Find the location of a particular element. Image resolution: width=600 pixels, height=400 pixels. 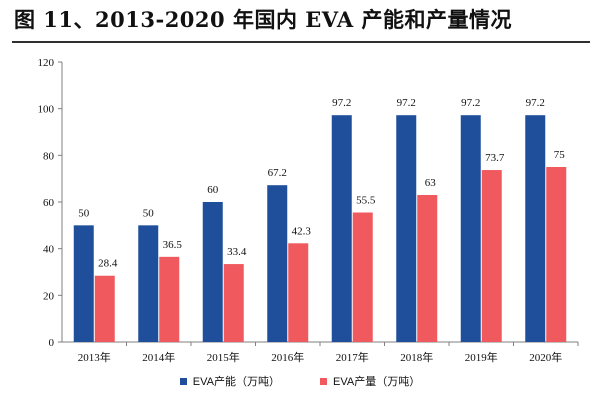

data-label-capacity: 60 is located at coordinates (213, 190).